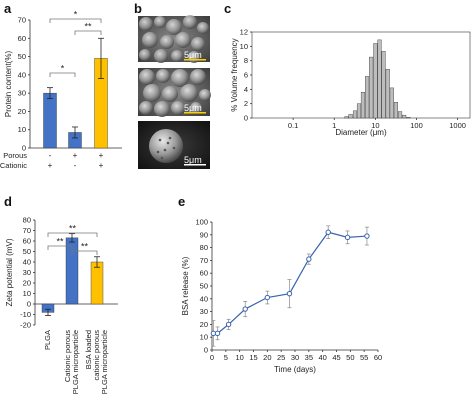 Image resolution: width=474 pixels, height=413 pixels. What do you see at coordinates (97, 283) in the screenshot?
I see `bar-d` at bounding box center [97, 283].